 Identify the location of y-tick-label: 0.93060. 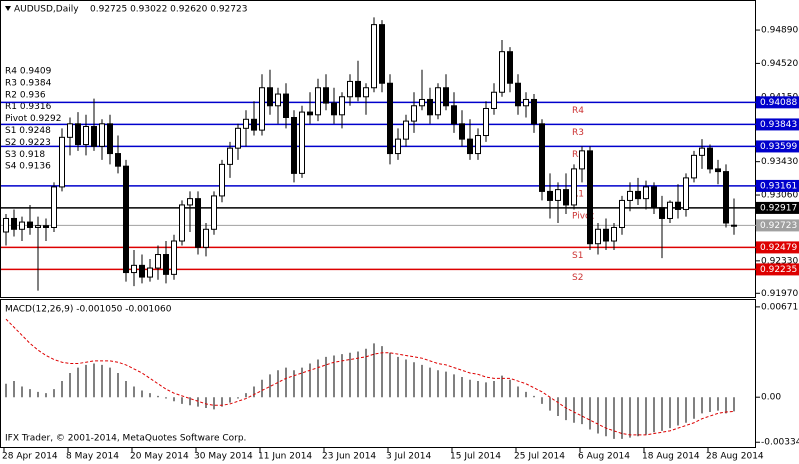
(779, 196).